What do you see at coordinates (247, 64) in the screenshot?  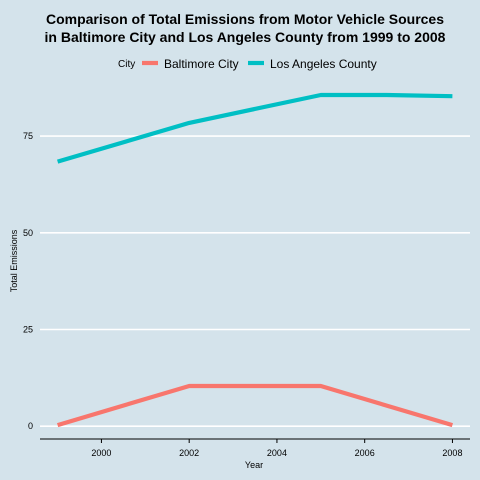 I see `legend: City Baltimore City Los Angeles County` at bounding box center [247, 64].